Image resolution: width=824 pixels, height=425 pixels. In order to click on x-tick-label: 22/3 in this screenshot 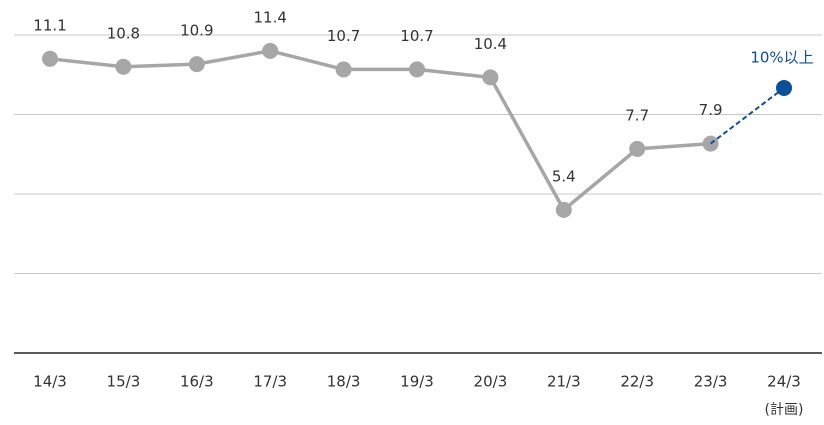, I will do `click(637, 382)`.